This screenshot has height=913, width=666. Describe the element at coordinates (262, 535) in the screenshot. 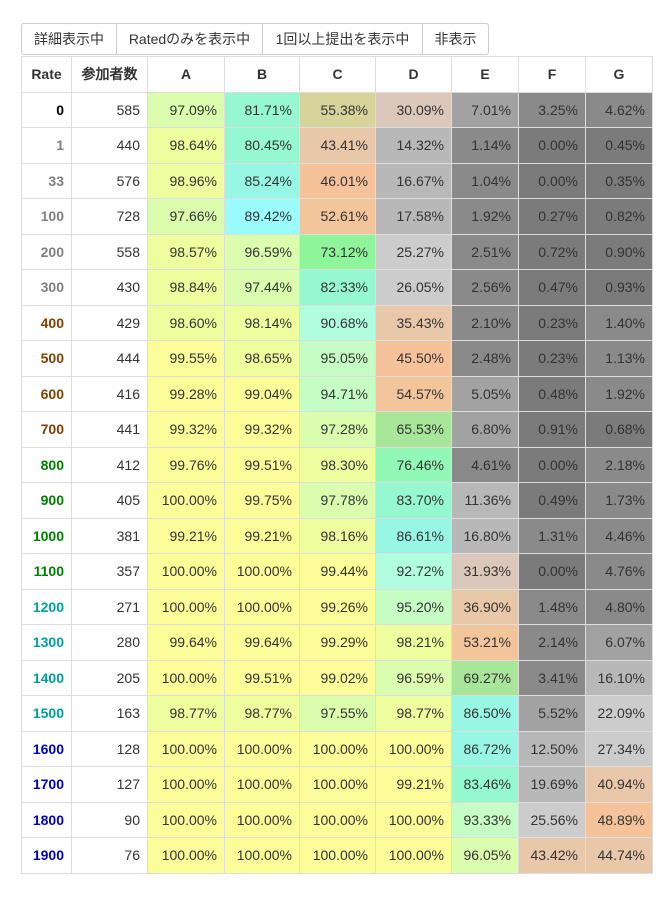

I see `problem-b-rate-cell: 99.21%` at that location.